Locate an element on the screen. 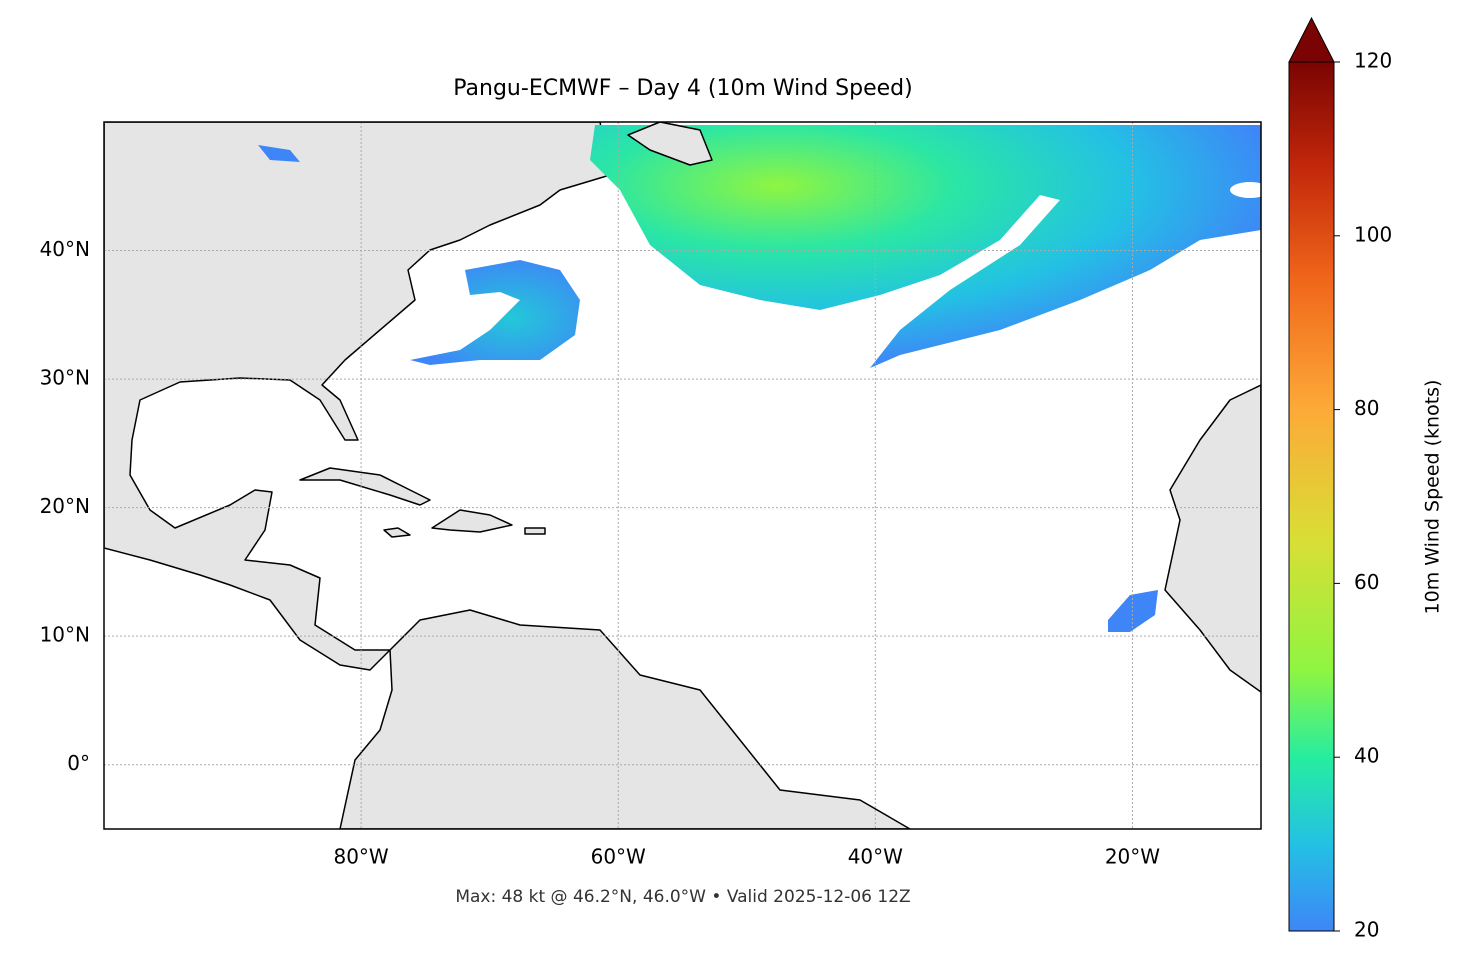 This screenshot has width=1466, height=969. colorbar is located at coordinates (1311, 496).